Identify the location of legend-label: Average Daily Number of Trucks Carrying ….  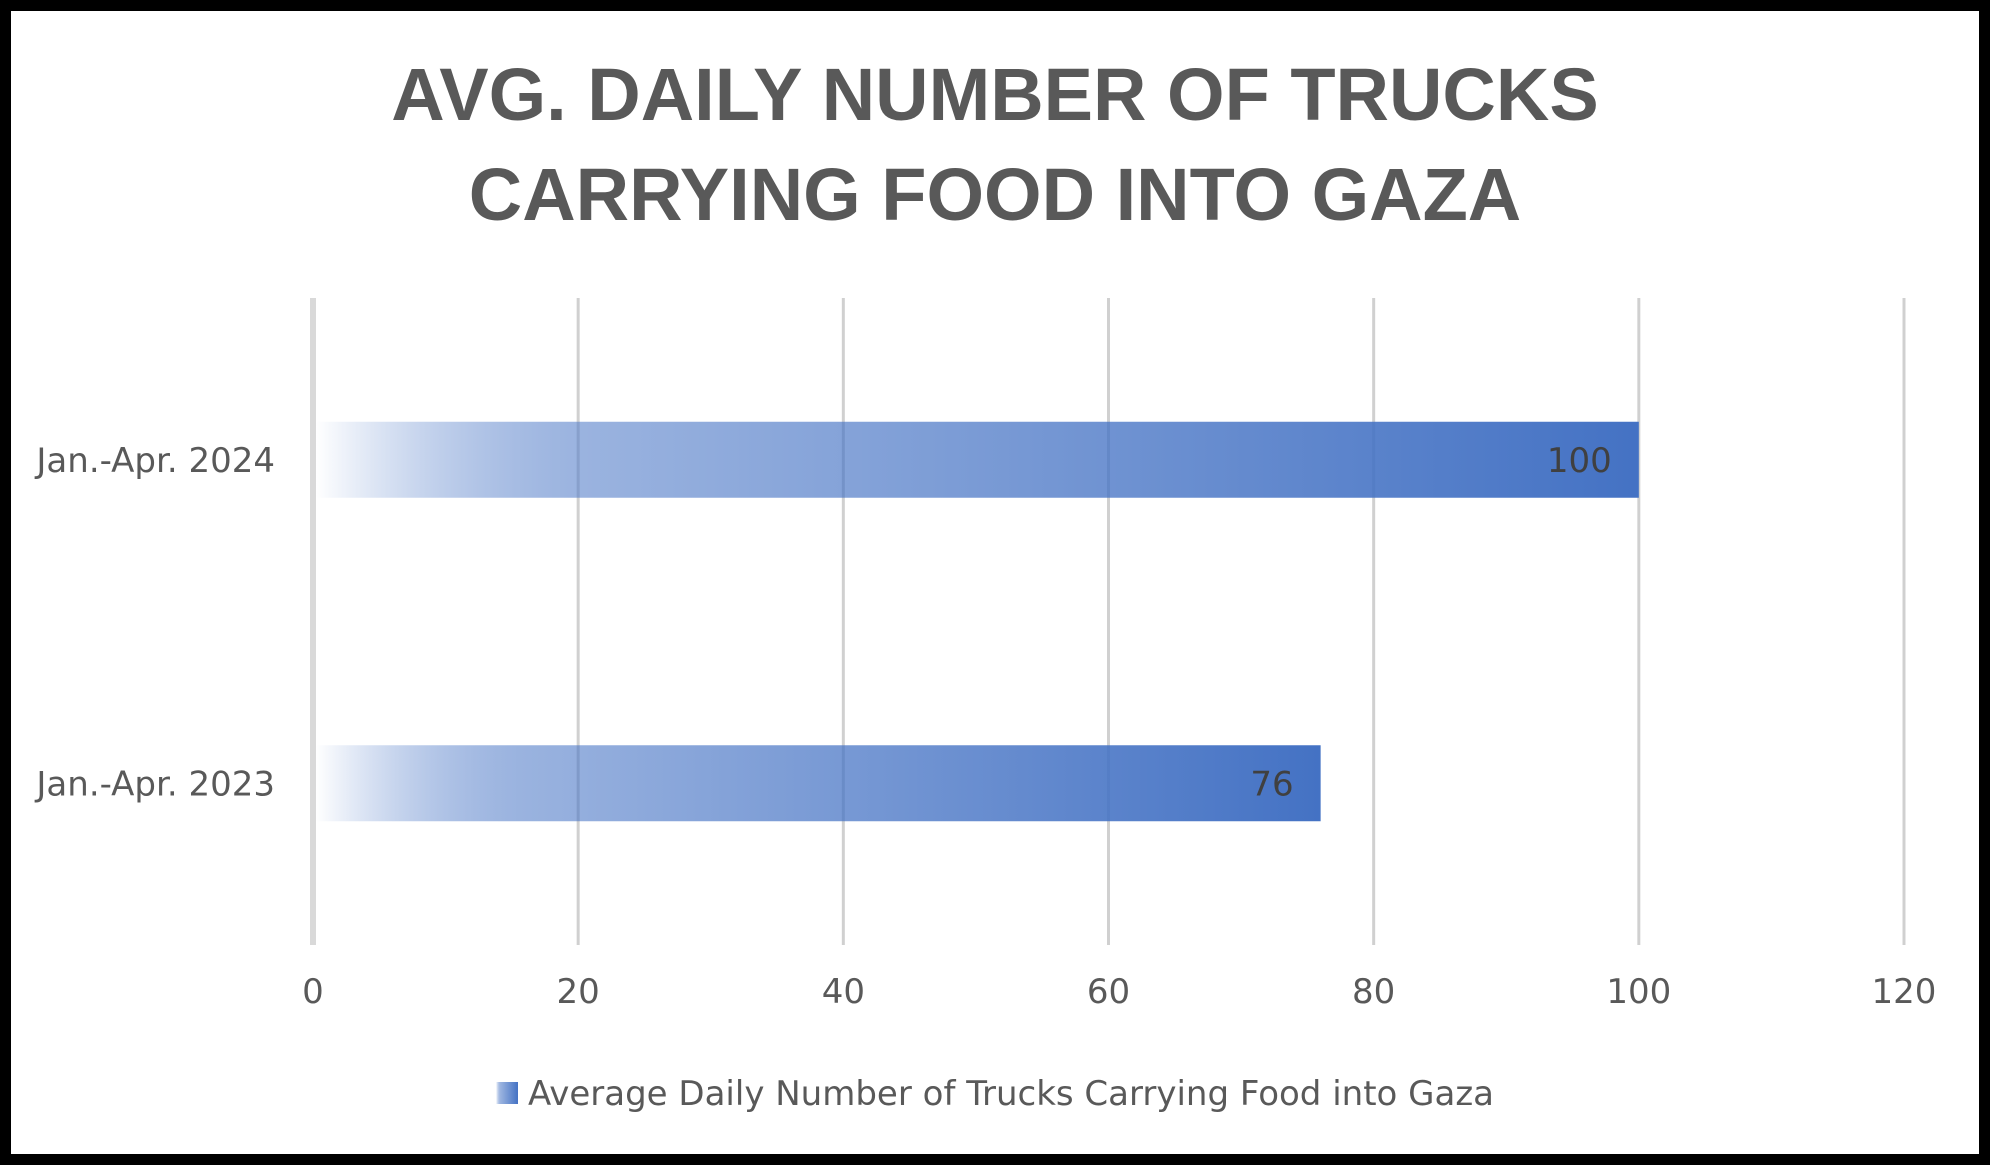
(1011, 1094).